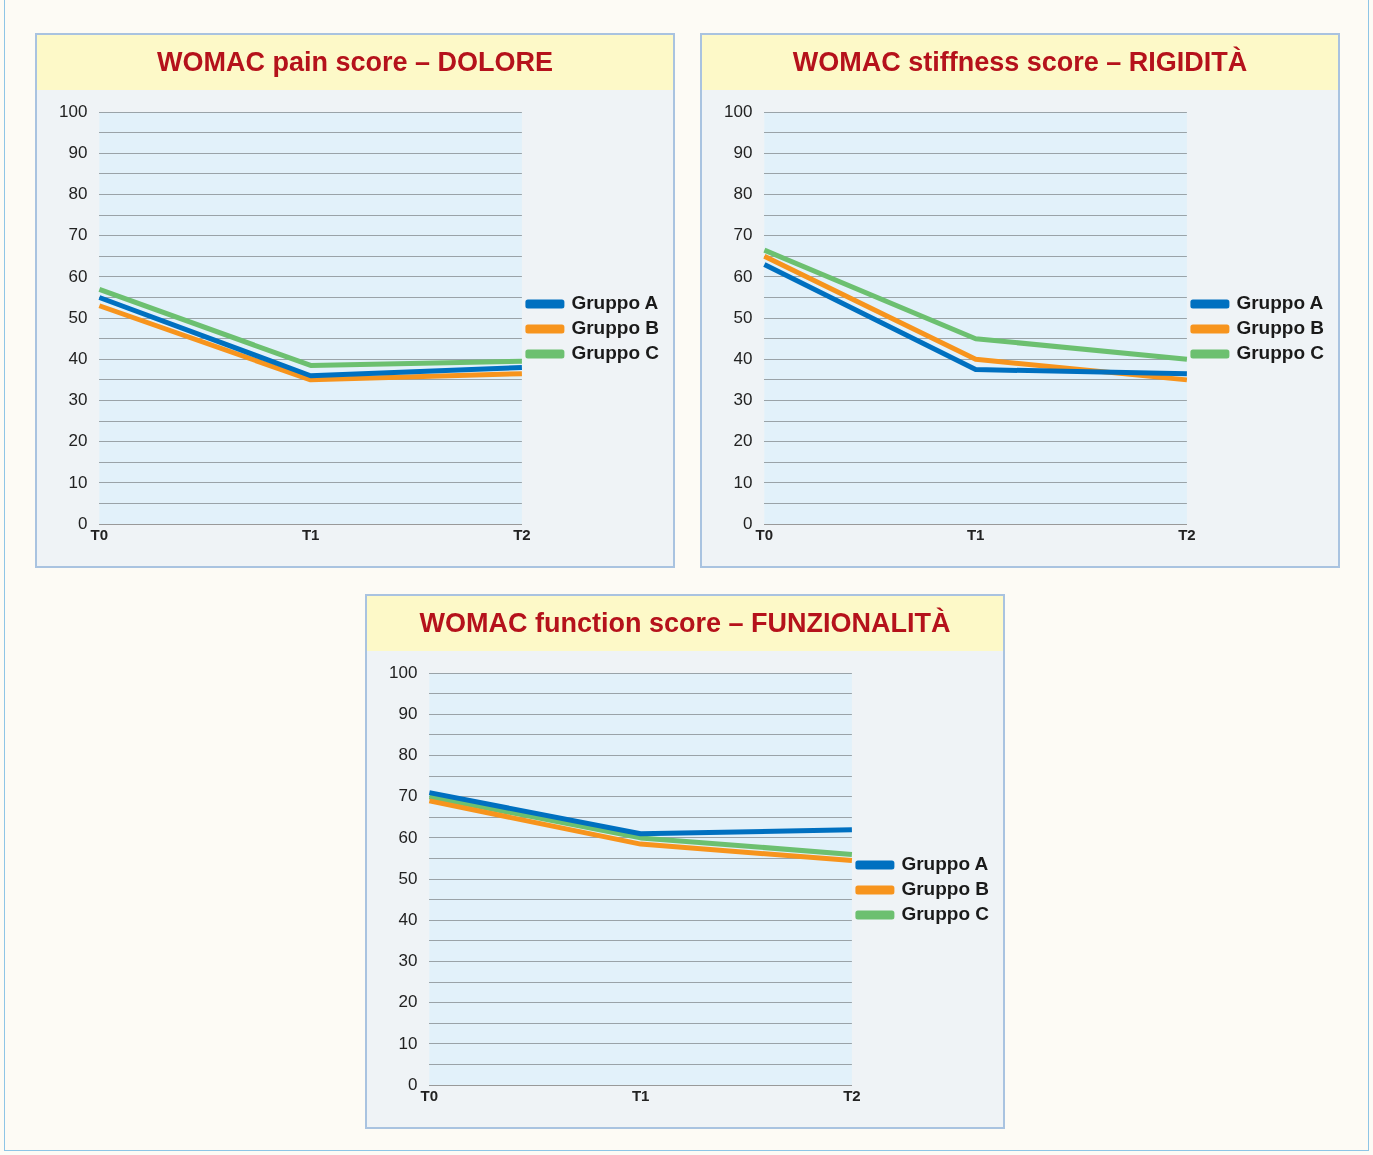 This screenshot has height=1155, width=1373. I want to click on chart-title: WOMAC pain score – DOLORE, so click(355, 62).